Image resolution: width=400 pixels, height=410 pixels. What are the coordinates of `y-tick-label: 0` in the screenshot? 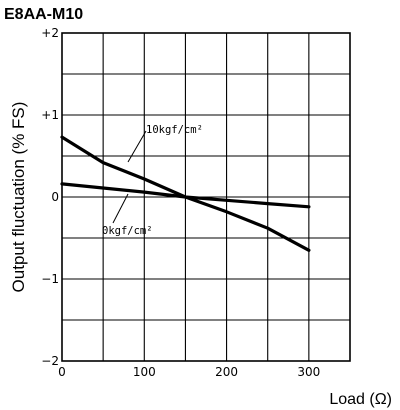 It's located at (55, 197).